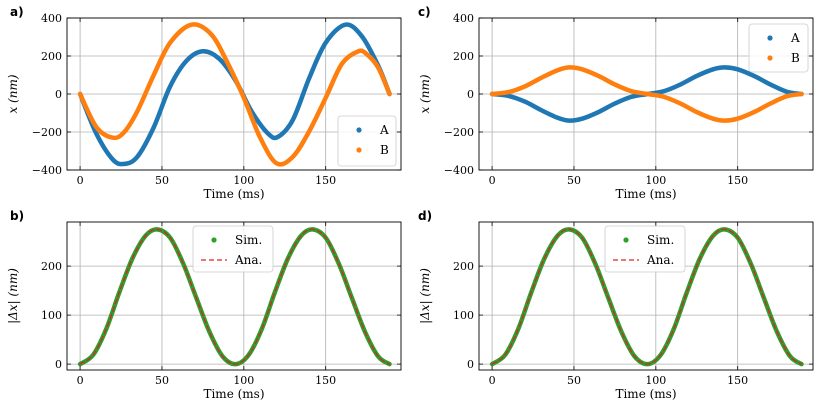 The width and height of the screenshot is (830, 418). I want to click on panel-label: d), so click(425, 216).